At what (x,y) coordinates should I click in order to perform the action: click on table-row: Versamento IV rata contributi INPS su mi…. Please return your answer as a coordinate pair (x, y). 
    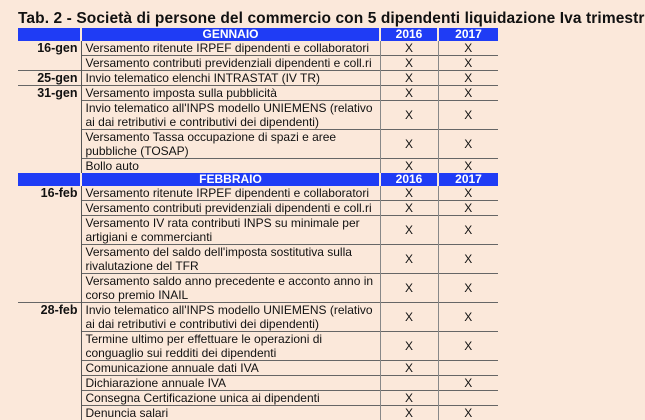
    Looking at the image, I should click on (258, 230).